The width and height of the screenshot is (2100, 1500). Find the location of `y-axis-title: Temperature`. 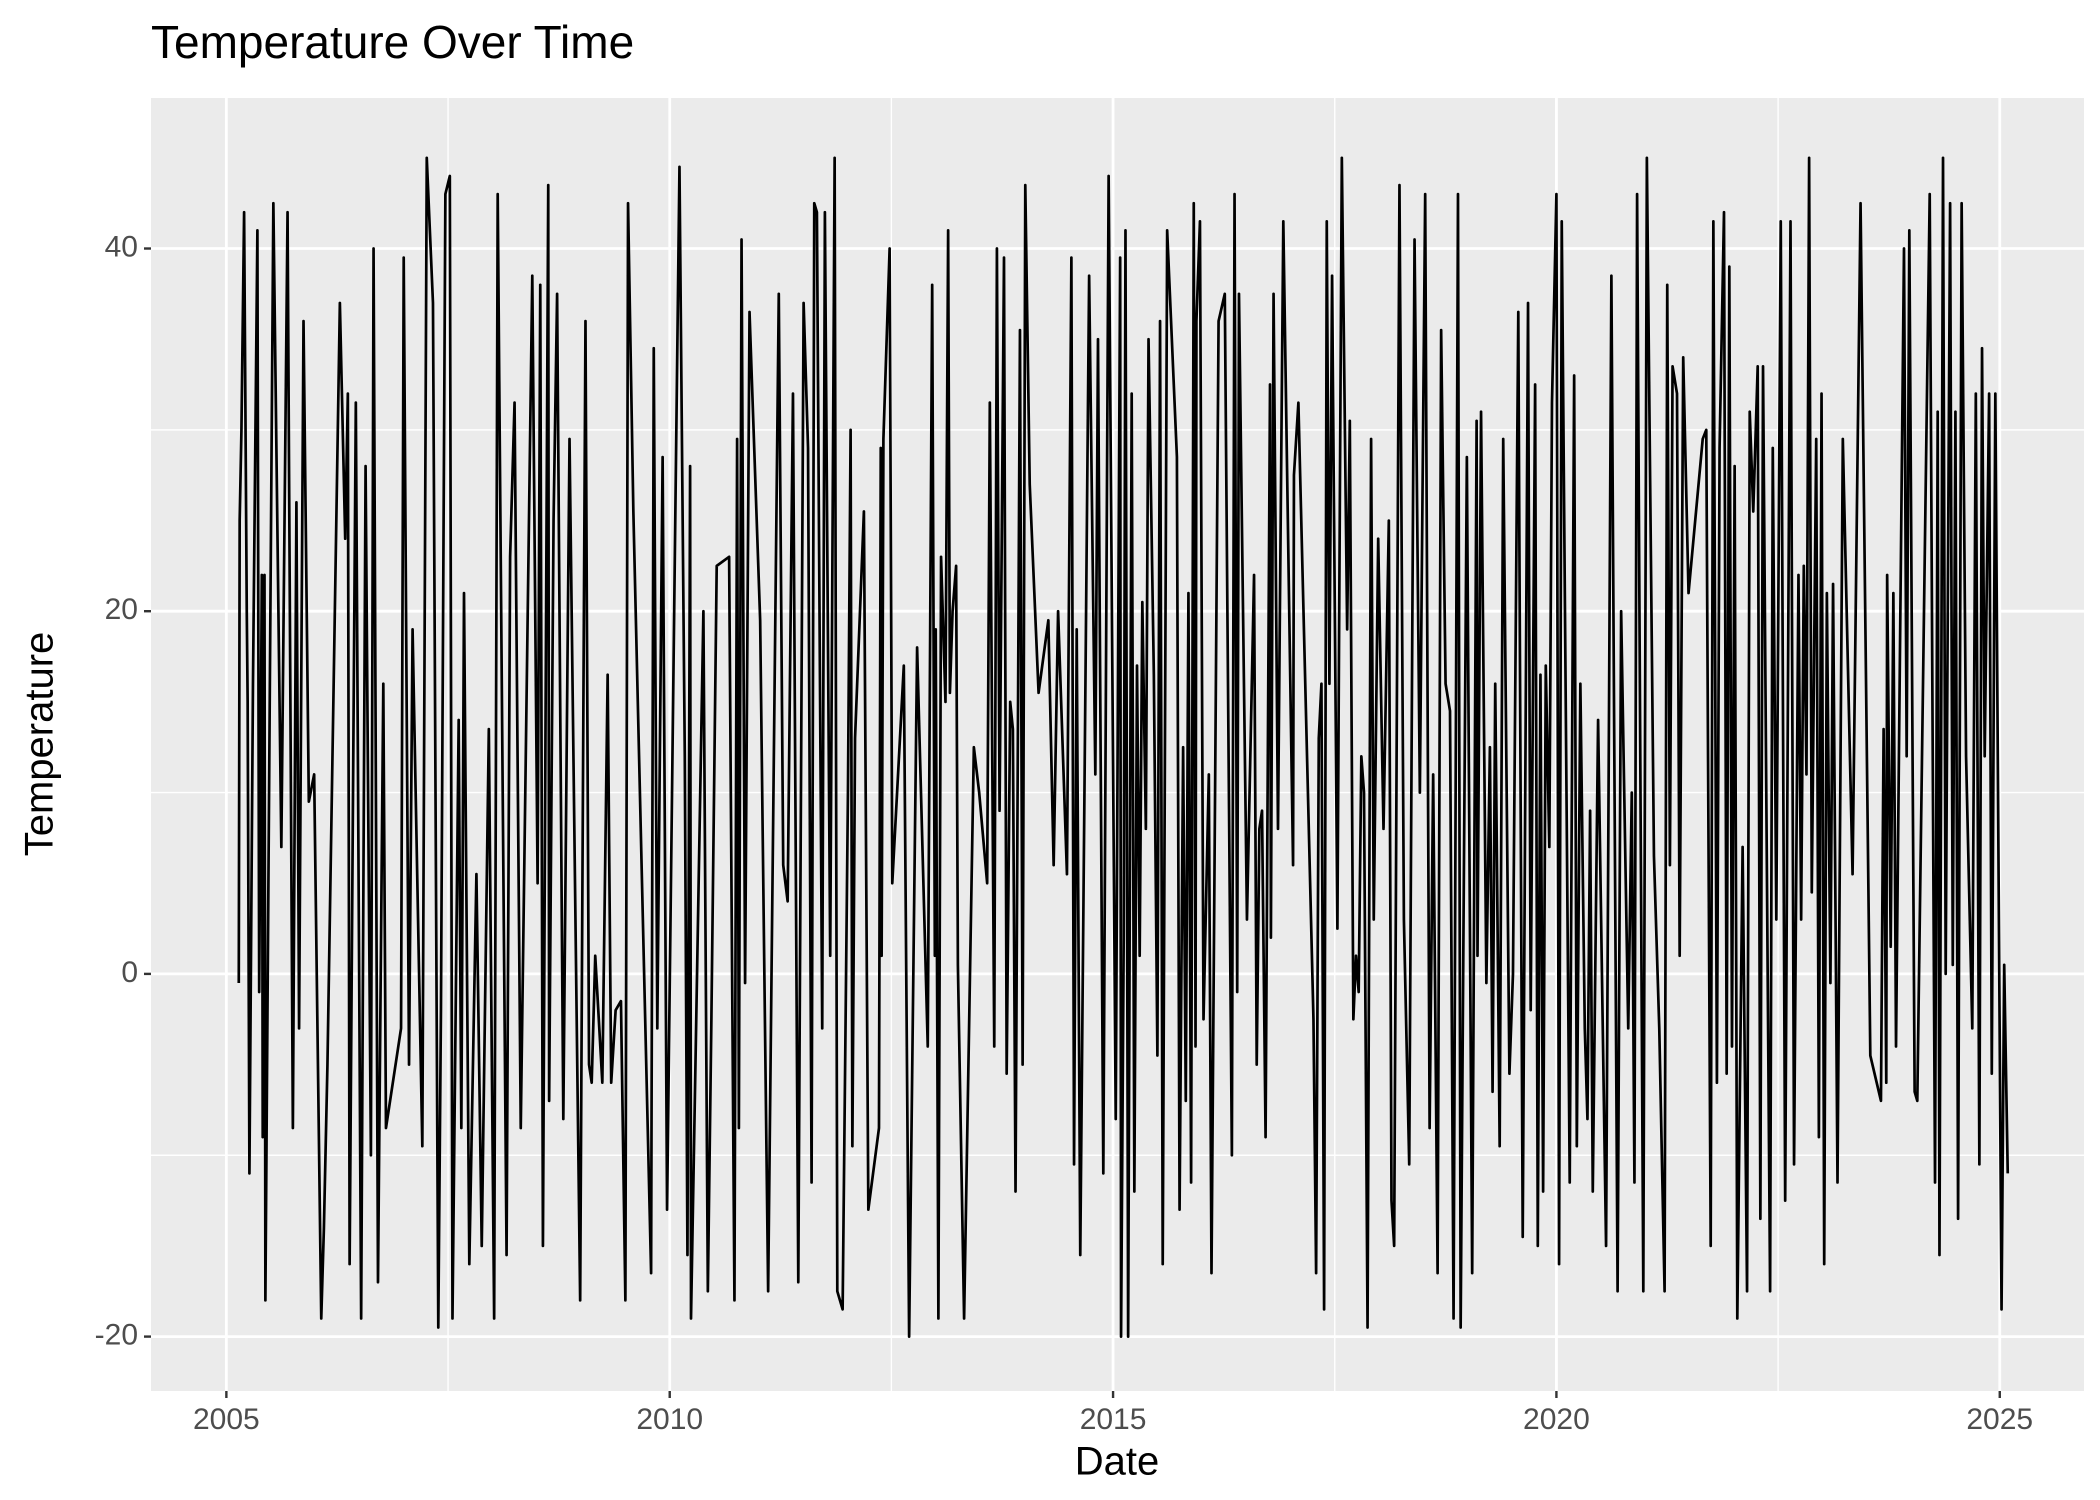

y-axis-title: Temperature is located at coordinates (40, 744).